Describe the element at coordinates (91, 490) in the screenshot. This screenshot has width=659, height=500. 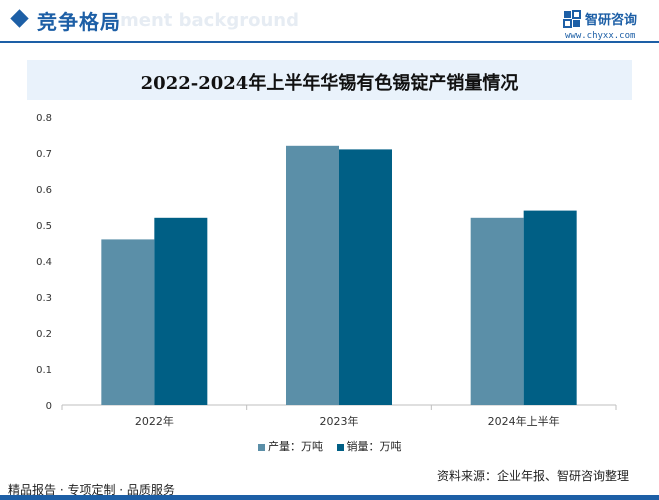
I see `footer-tagline: 精品报告 · 专项定制 · 品质服务` at that location.